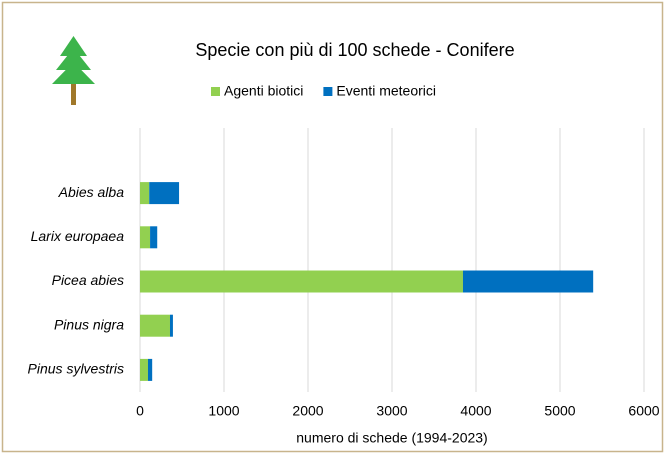  Describe the element at coordinates (78, 236) in the screenshot. I see `y-tick-label: Larix europaea` at that location.